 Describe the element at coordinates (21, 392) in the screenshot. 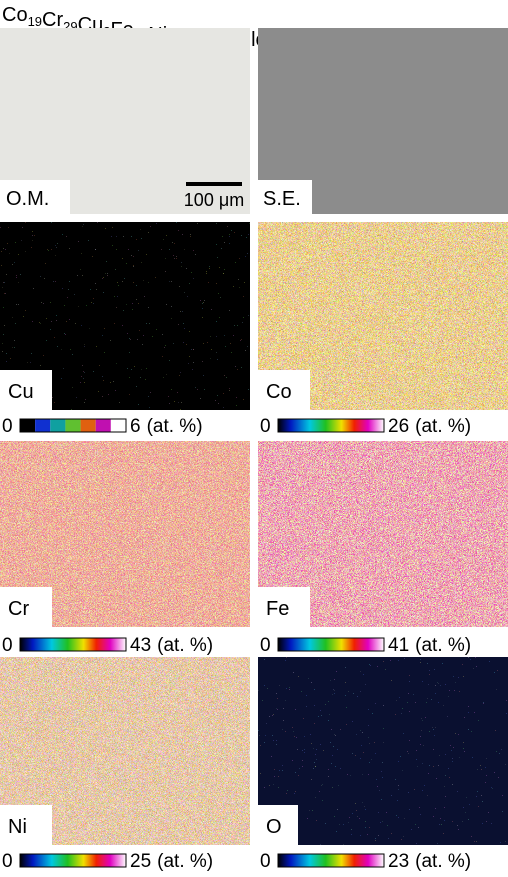

I see `element-label: Cu` at that location.